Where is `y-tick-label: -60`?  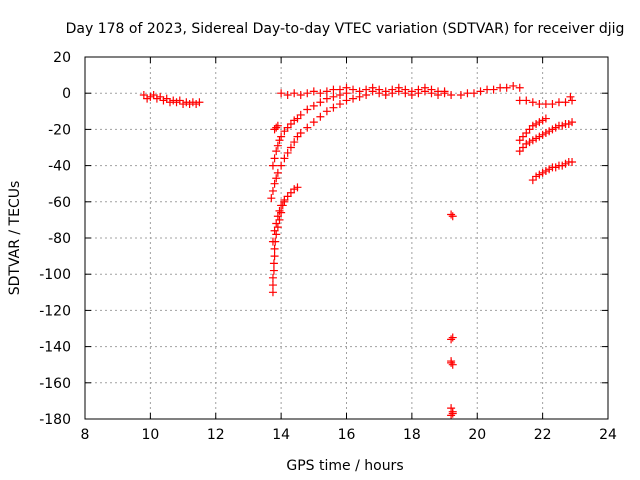
y-tick-label: -60 is located at coordinates (59, 203).